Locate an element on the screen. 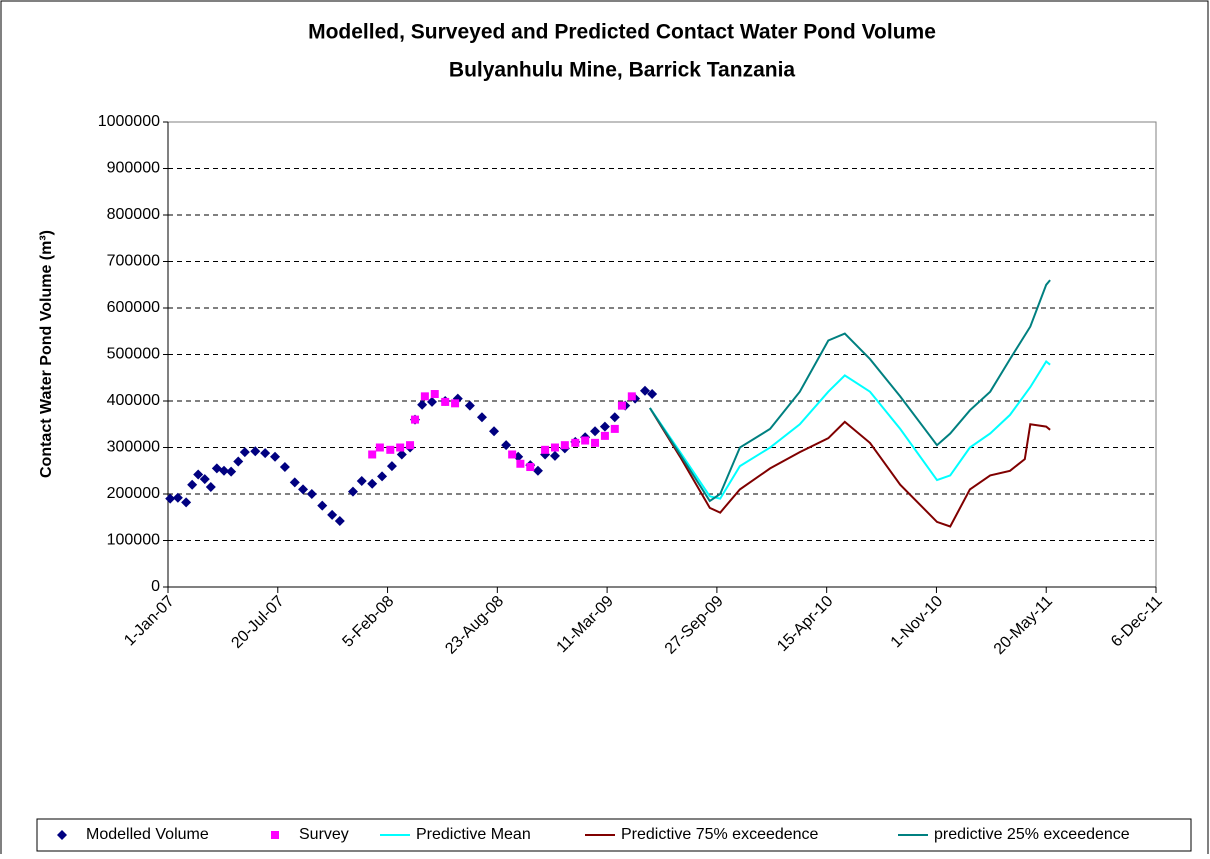 The image size is (1210, 859). chart-subtitle: Bulyanhulu Mine, Barrick Tanzania is located at coordinates (622, 70).